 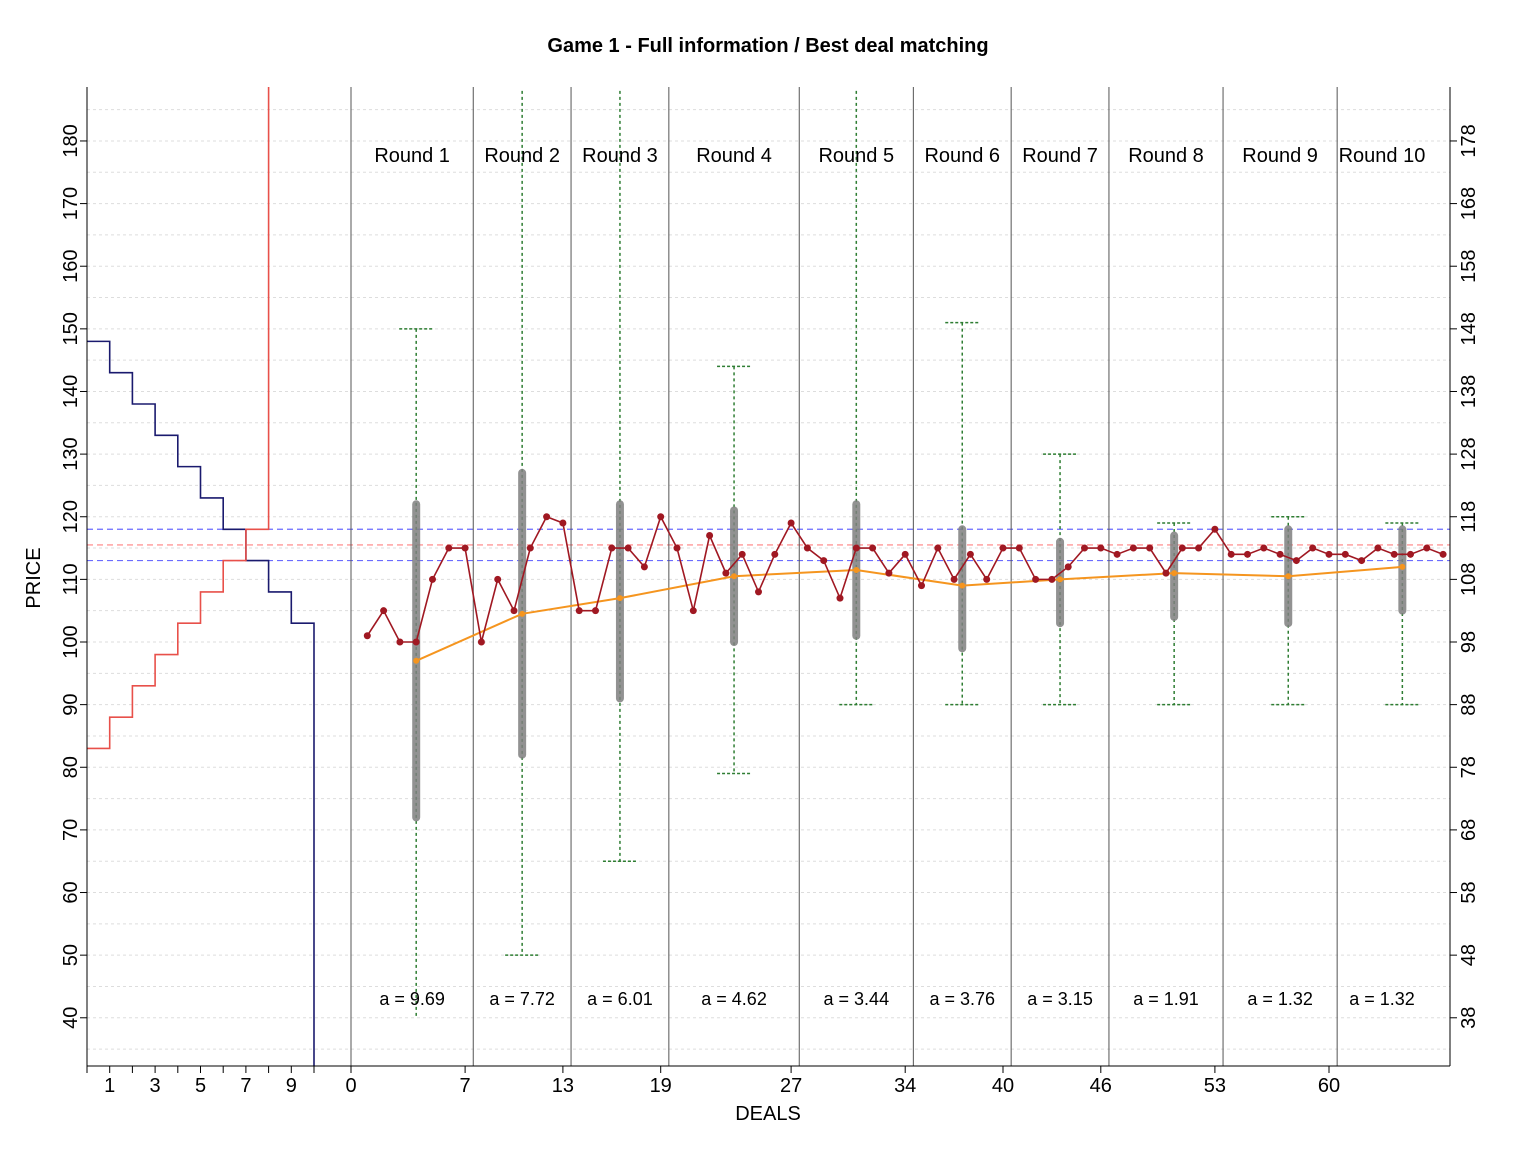 What do you see at coordinates (734, 156) in the screenshot?
I see `round-label: Round 4` at bounding box center [734, 156].